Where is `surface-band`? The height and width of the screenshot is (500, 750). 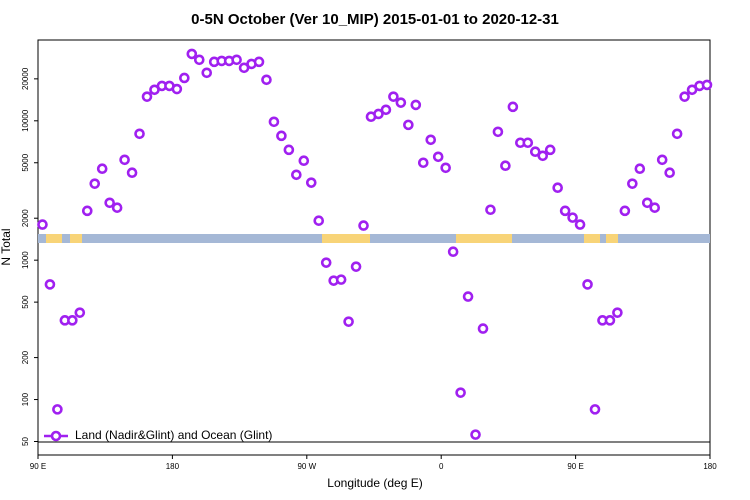
surface-band is located at coordinates (374, 238).